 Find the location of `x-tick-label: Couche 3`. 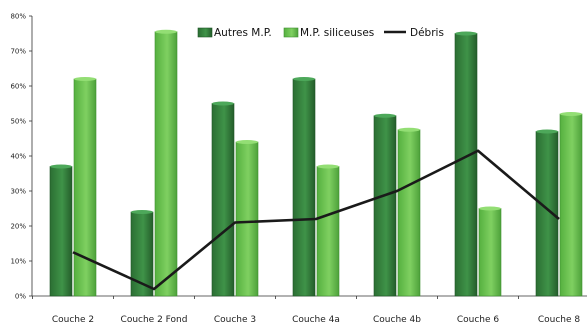

x-tick-label: Couche 3 is located at coordinates (235, 319).